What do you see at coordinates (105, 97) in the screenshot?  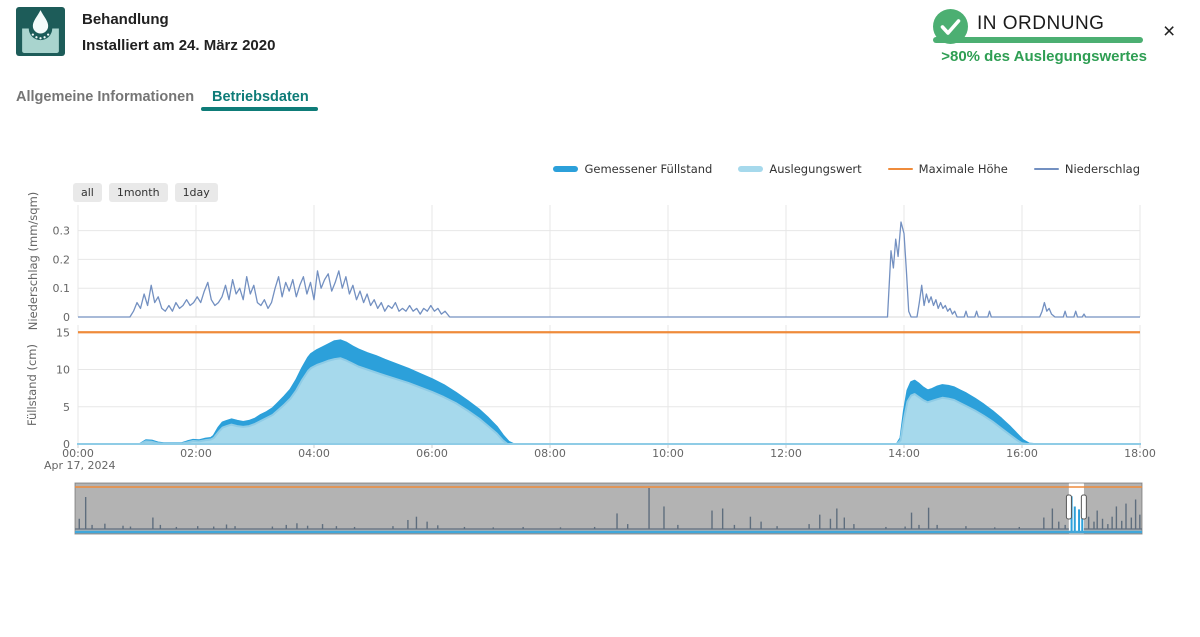 I see `tab-allgemeine-informationen: Allgemeine Informationen` at bounding box center [105, 97].